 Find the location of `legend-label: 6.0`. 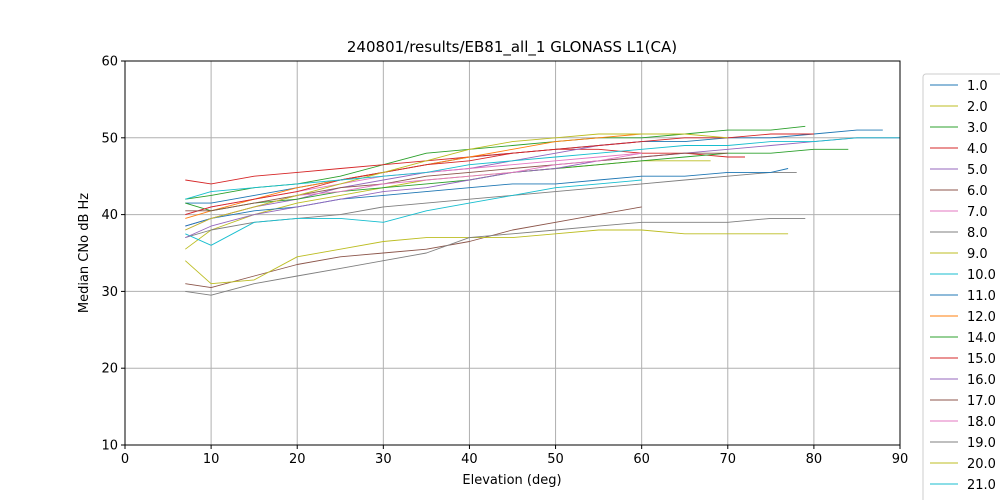

legend-label: 6.0 is located at coordinates (977, 191).